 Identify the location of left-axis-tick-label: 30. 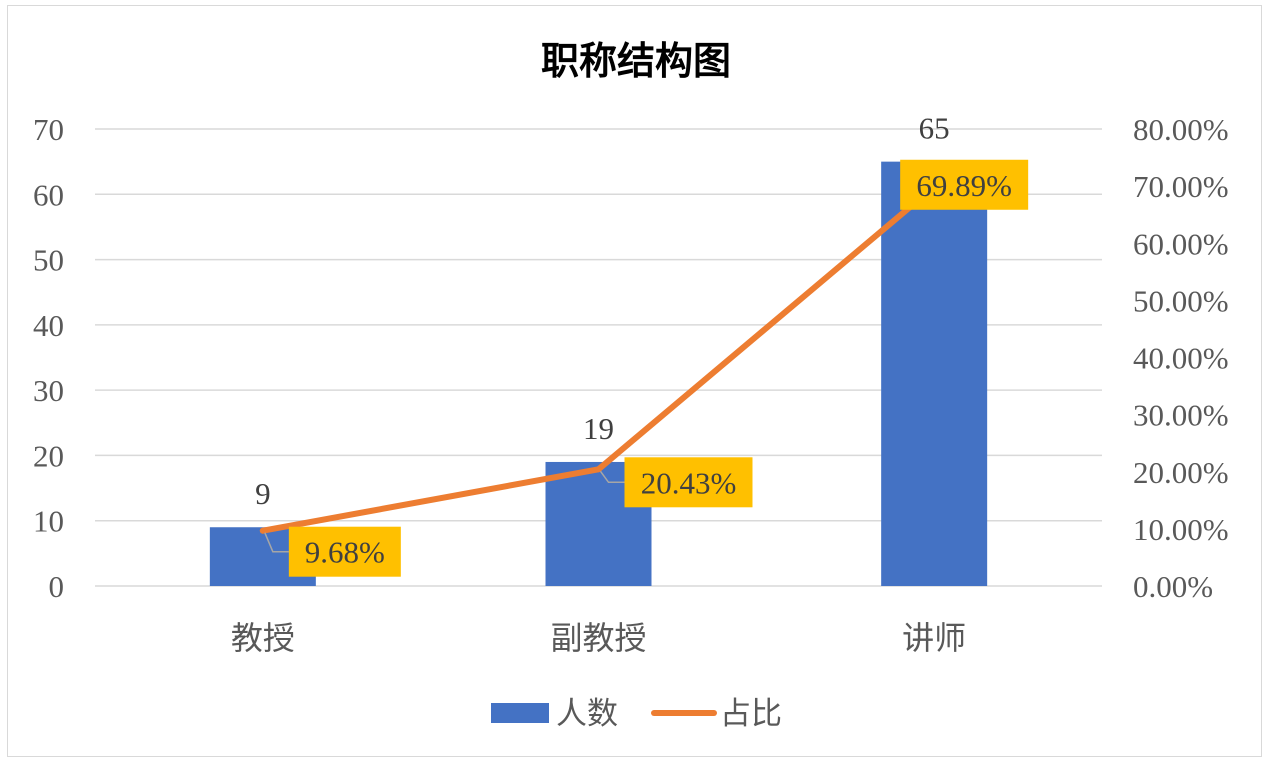
(48, 390).